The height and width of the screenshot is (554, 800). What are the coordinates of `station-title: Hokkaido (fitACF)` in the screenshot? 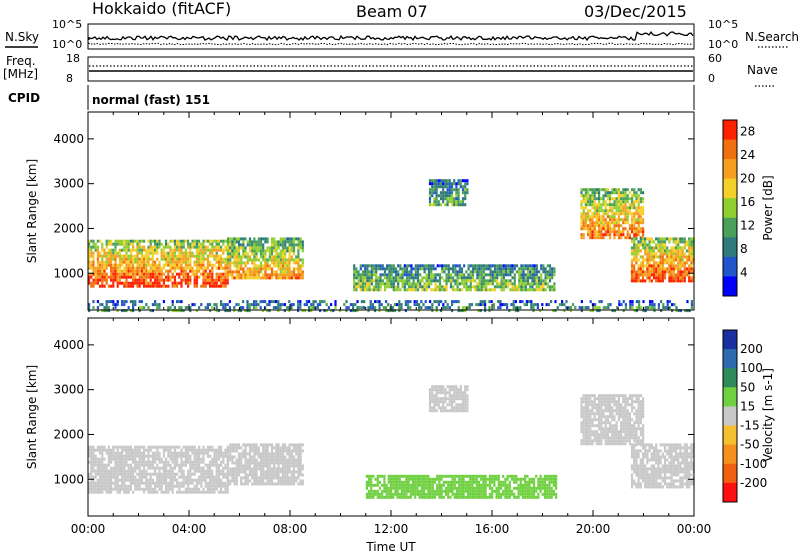 It's located at (161, 9).